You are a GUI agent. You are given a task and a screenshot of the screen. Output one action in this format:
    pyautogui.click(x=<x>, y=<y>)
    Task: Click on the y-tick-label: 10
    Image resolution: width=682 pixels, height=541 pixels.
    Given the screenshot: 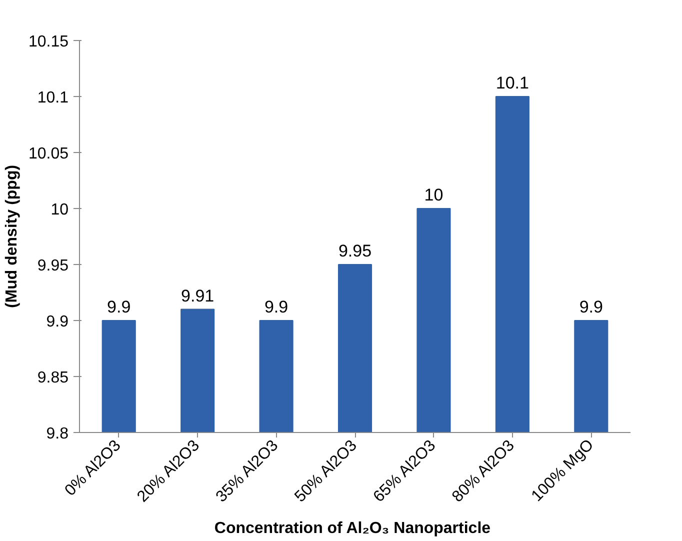 What is the action you would take?
    pyautogui.click(x=59, y=210)
    